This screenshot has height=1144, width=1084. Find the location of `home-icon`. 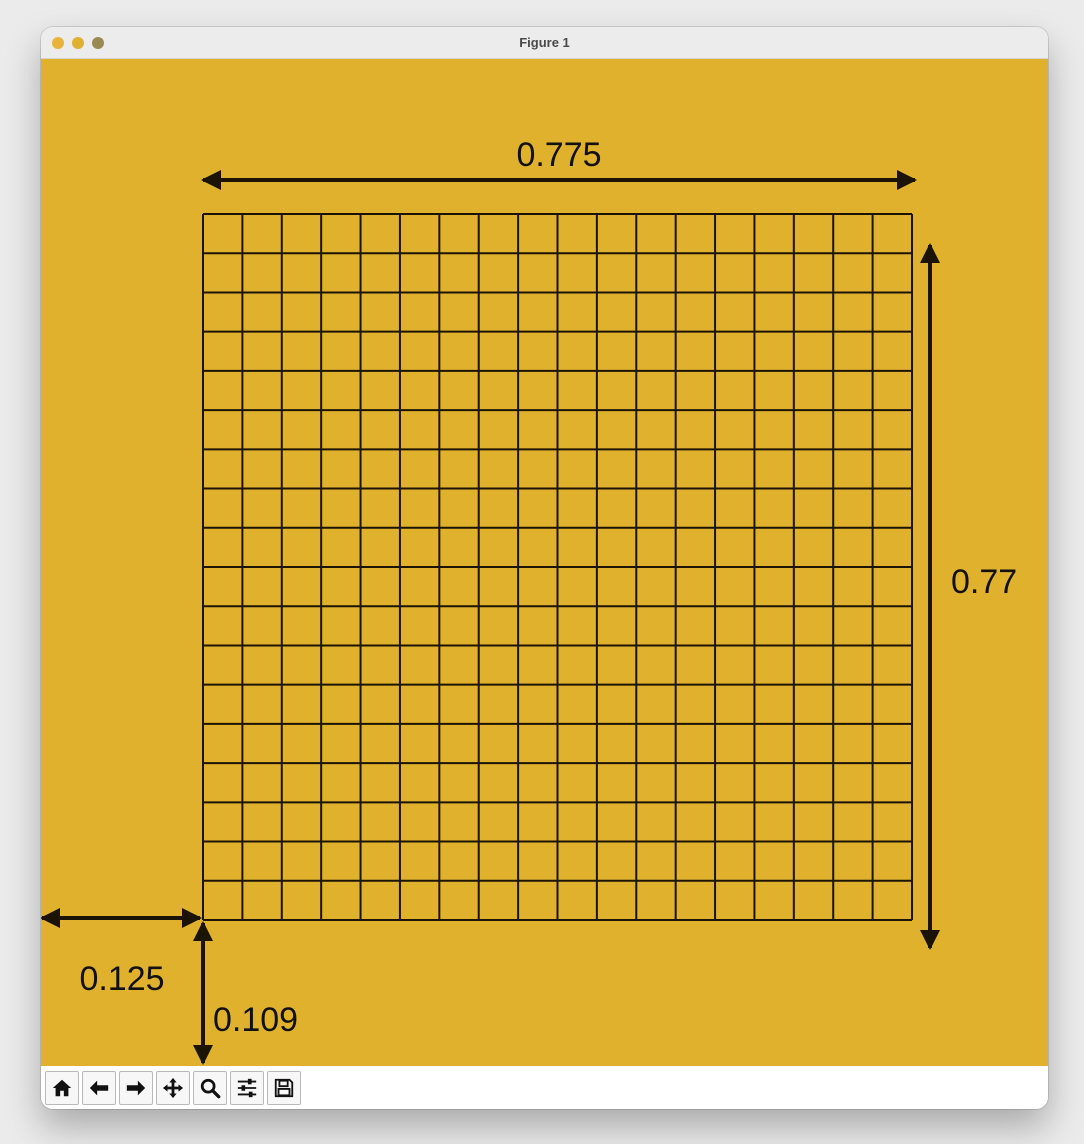

home-icon is located at coordinates (62, 1088).